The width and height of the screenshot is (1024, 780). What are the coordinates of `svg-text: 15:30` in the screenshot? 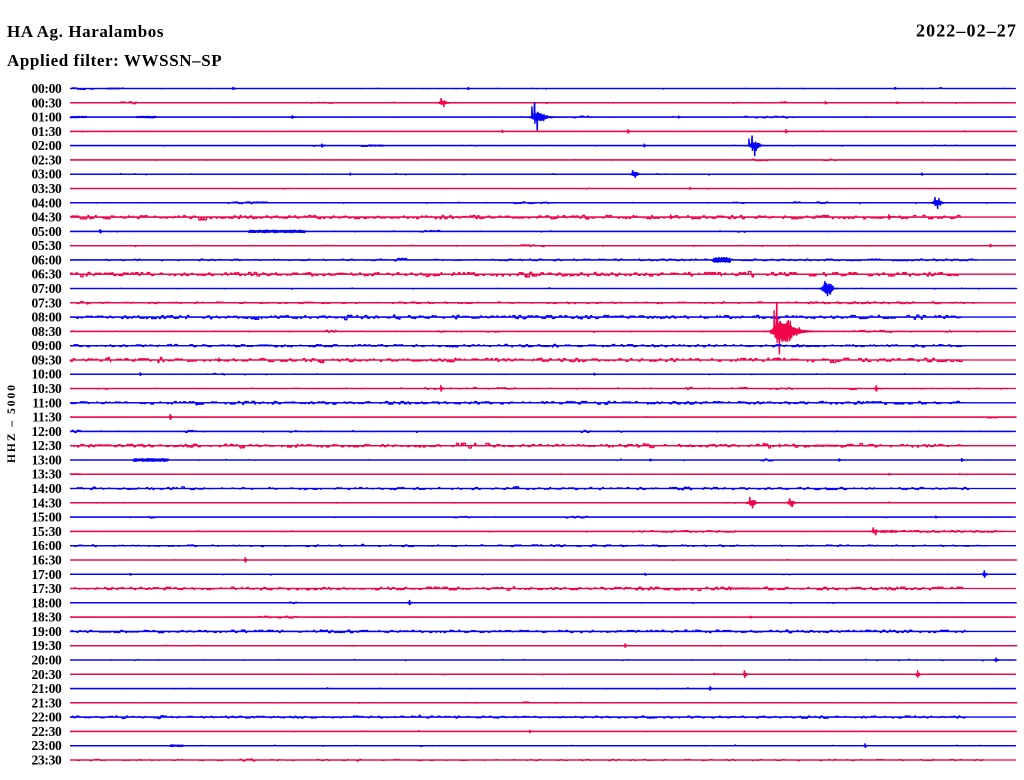 It's located at (47, 531).